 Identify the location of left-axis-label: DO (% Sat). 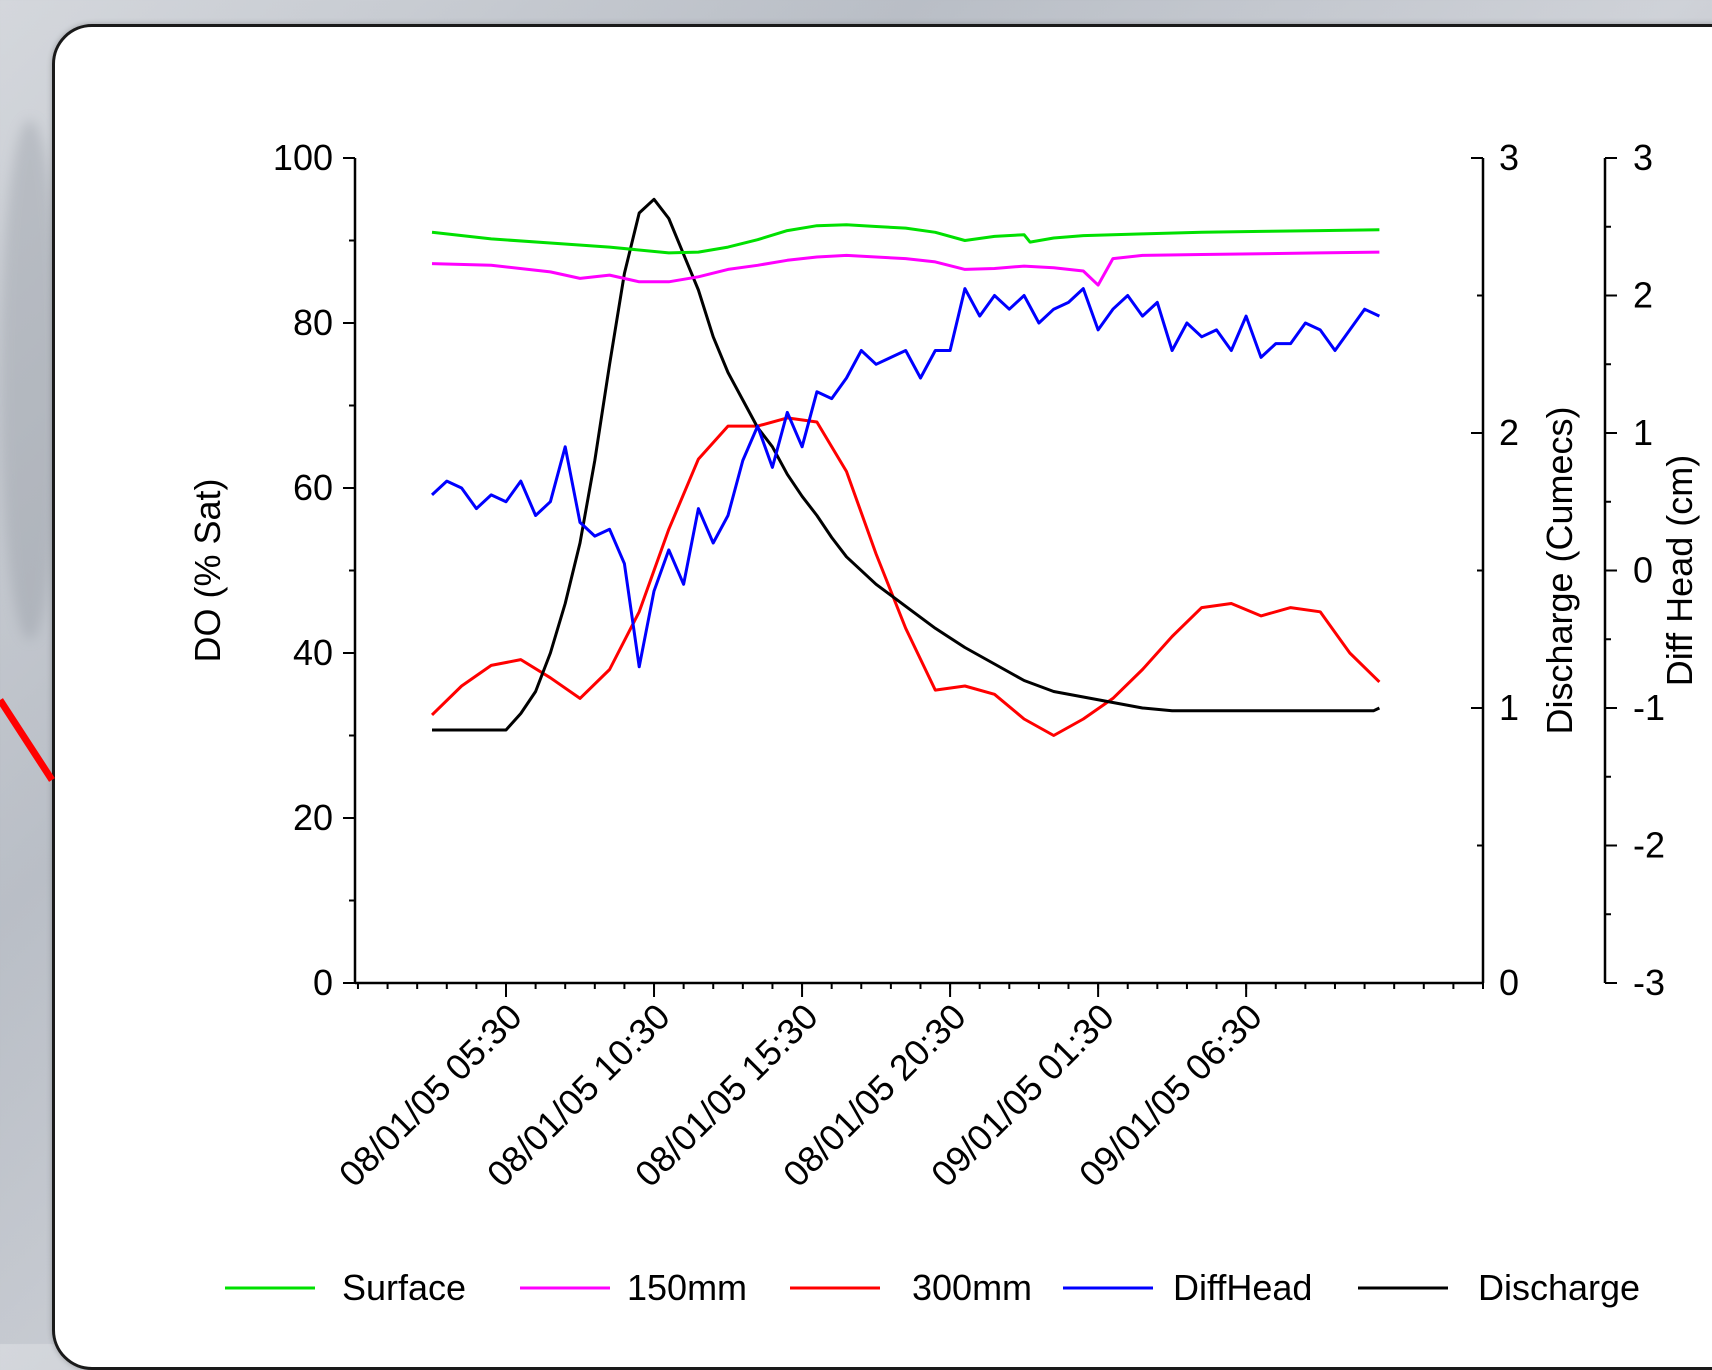
(207, 570).